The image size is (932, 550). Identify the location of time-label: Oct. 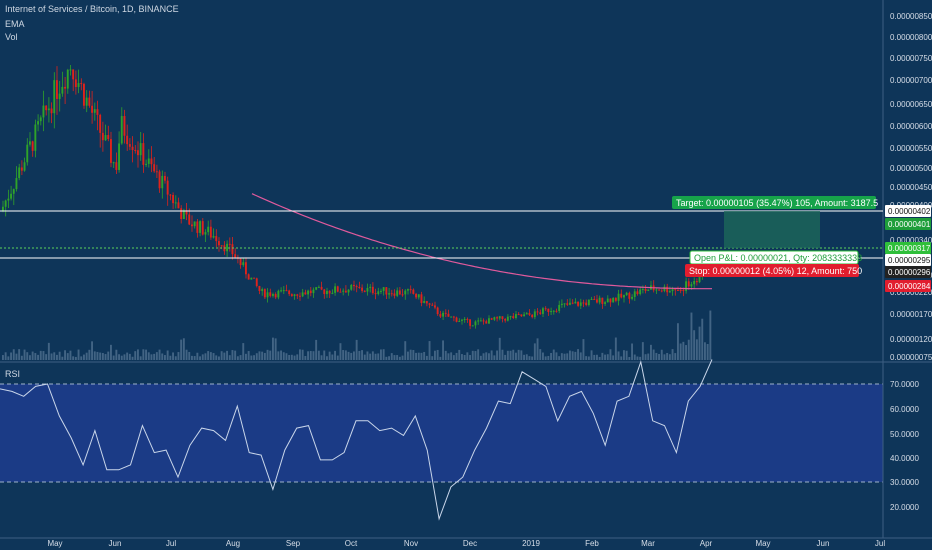
(351, 543).